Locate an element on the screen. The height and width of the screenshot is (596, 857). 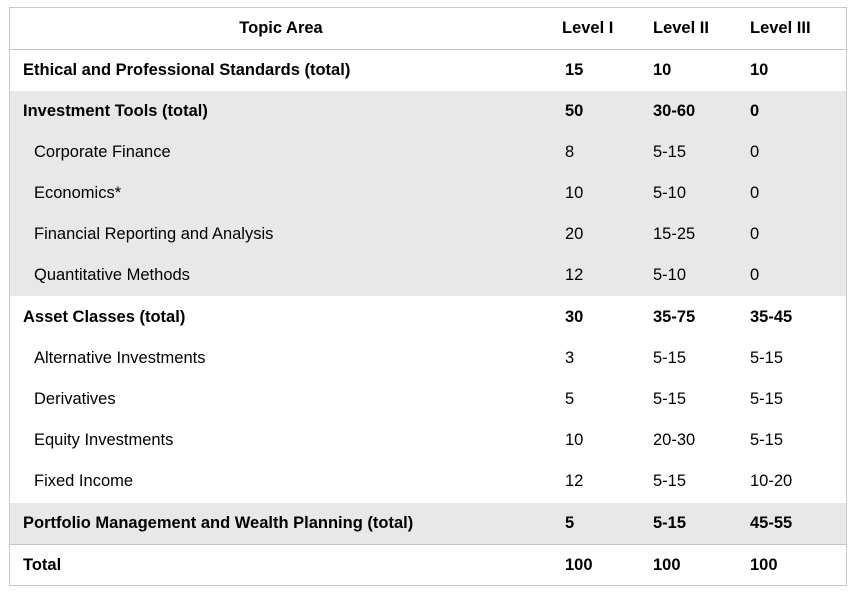
topic-cell: Alternative Investments is located at coordinates (120, 358).